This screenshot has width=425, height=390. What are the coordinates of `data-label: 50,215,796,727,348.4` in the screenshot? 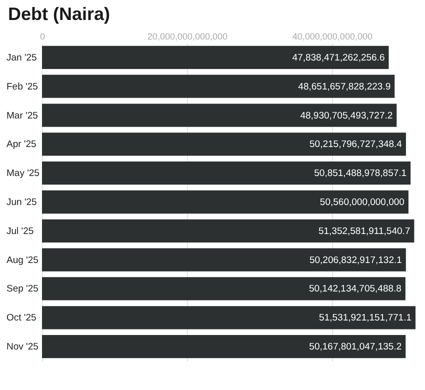 It's located at (356, 144).